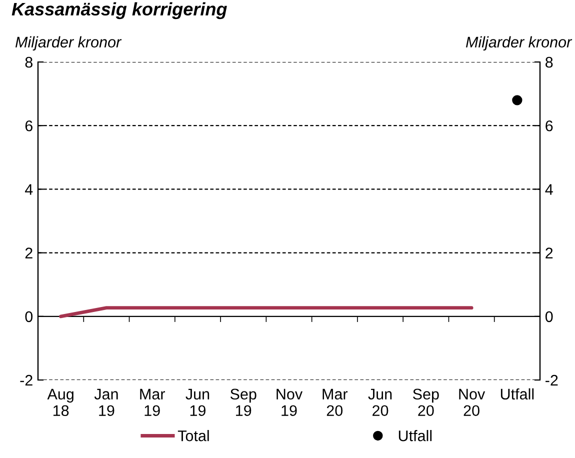  What do you see at coordinates (106, 402) in the screenshot?
I see `x-tick-label: Jan 19` at bounding box center [106, 402].